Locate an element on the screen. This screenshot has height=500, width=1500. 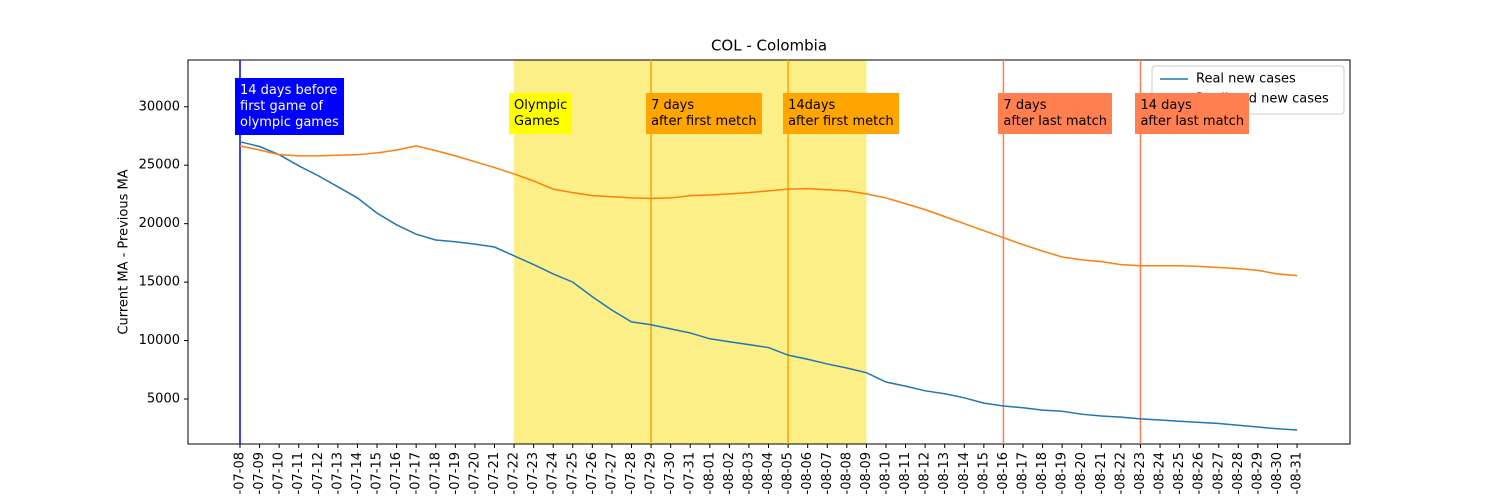
x-tick-label: -07-29 is located at coordinates (651, 473).